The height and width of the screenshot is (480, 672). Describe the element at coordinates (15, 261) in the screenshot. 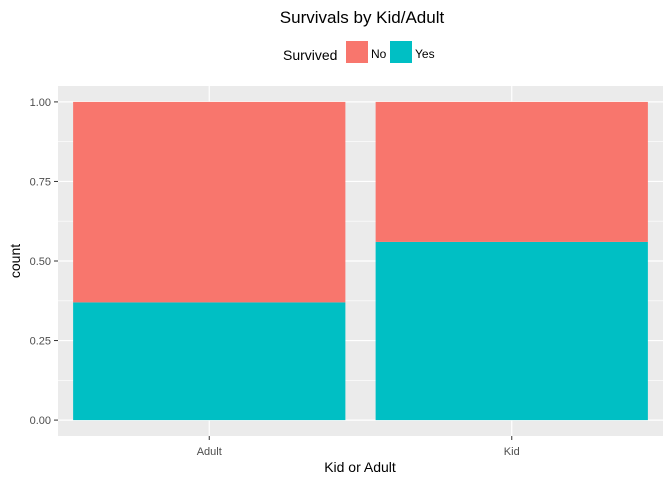

I see `y-axis-title: count` at that location.